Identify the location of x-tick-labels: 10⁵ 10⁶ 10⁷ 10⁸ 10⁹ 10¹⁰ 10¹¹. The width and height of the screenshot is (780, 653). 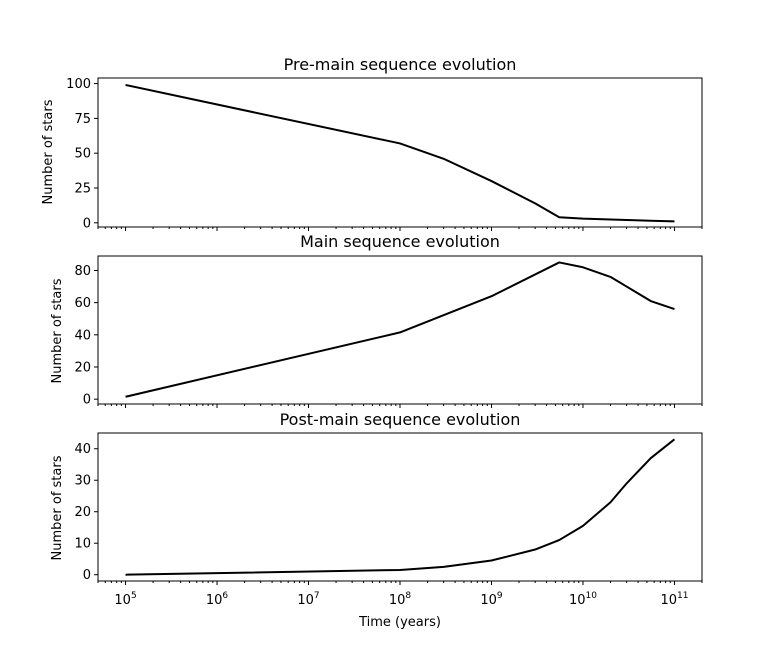
(401, 599).